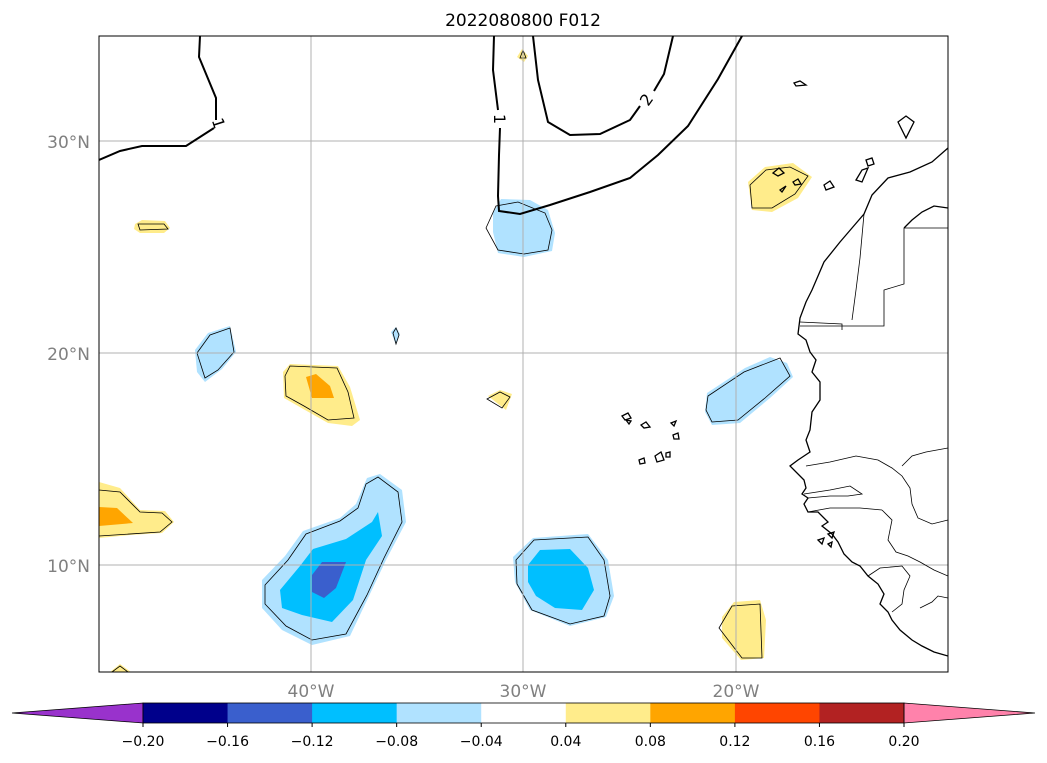  What do you see at coordinates (876, 490) in the screenshot?
I see `border-senegal-north` at bounding box center [876, 490].